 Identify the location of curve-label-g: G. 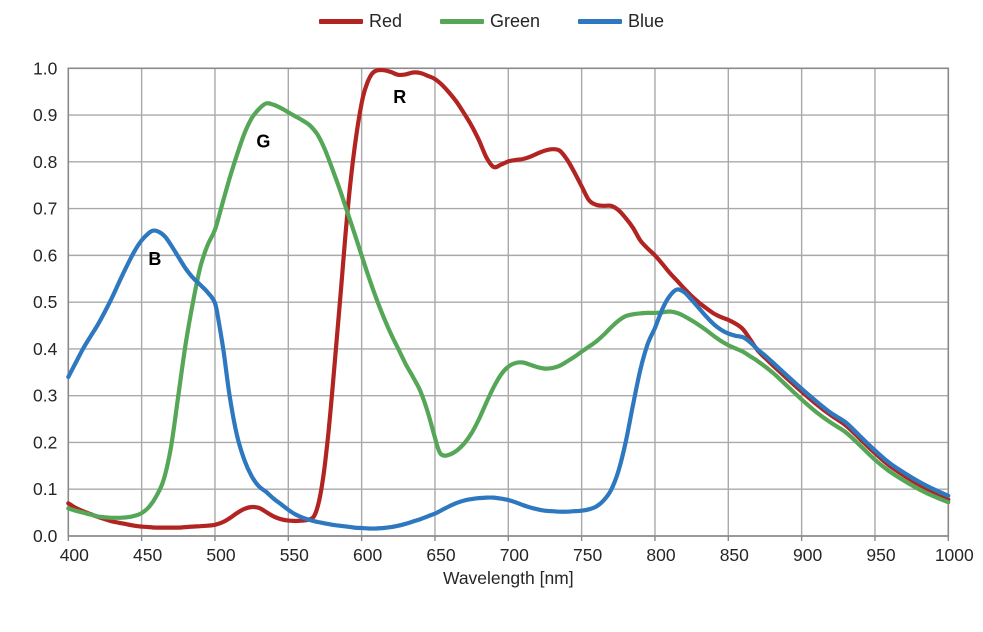
(263, 142).